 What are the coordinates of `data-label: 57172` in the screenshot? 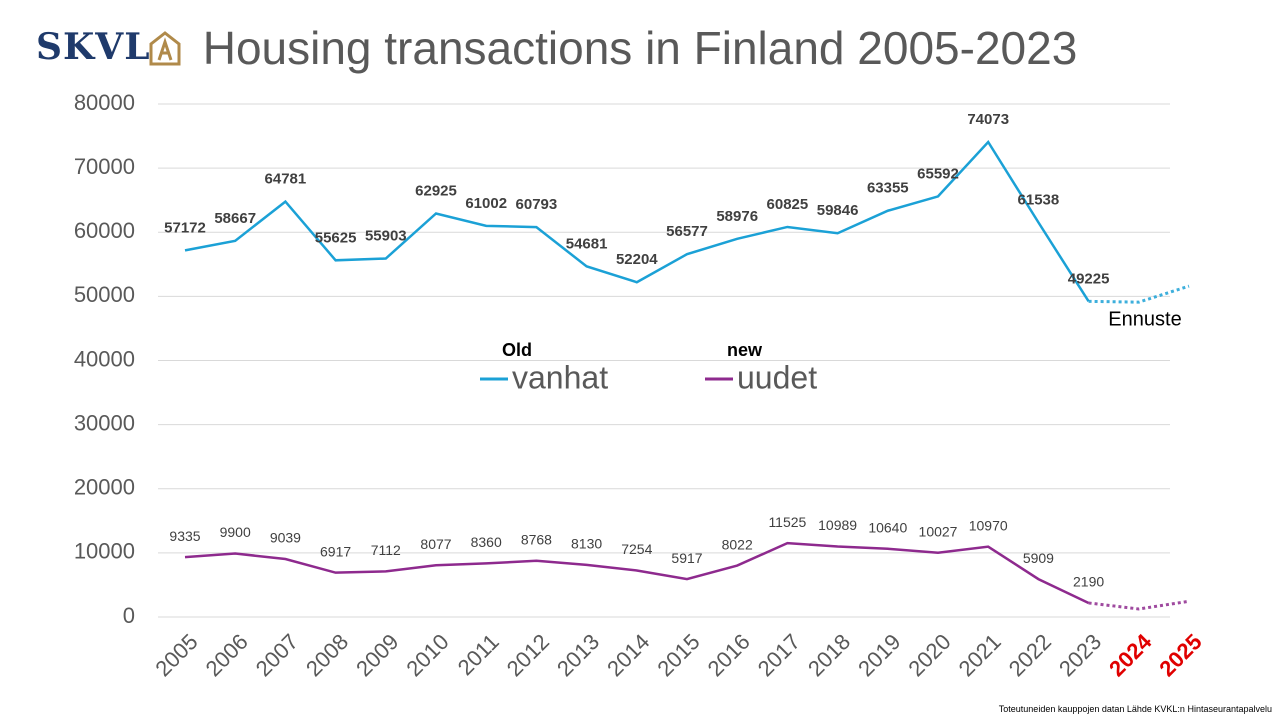 It's located at (185, 227).